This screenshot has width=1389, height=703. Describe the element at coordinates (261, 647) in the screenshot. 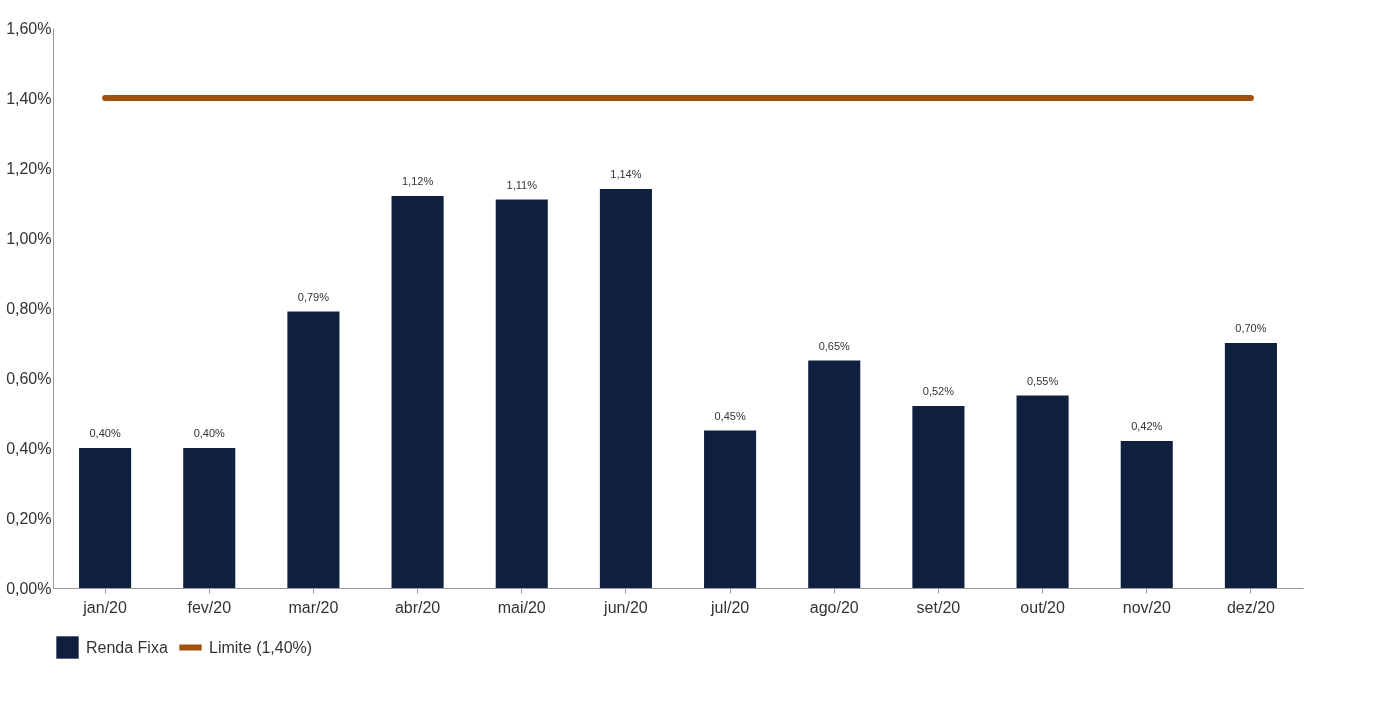

I see `legend-label: Limite (1,40%)` at that location.